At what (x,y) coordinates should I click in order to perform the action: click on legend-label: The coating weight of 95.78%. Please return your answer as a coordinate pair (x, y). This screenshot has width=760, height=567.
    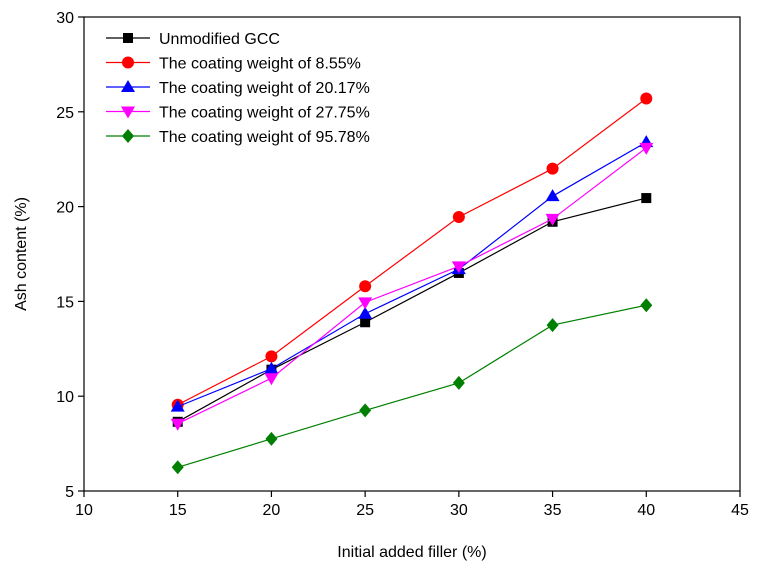
    Looking at the image, I should click on (264, 137).